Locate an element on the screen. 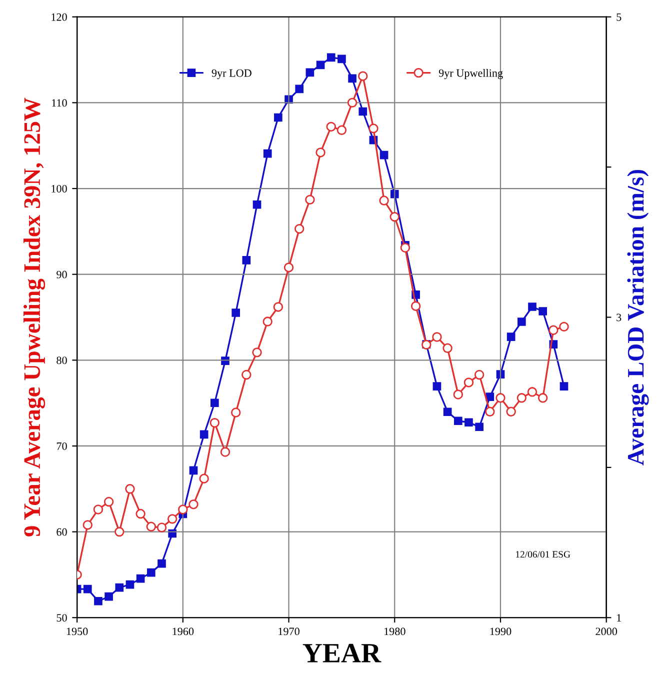  annotation: 12/06/01 ESG is located at coordinates (543, 554).